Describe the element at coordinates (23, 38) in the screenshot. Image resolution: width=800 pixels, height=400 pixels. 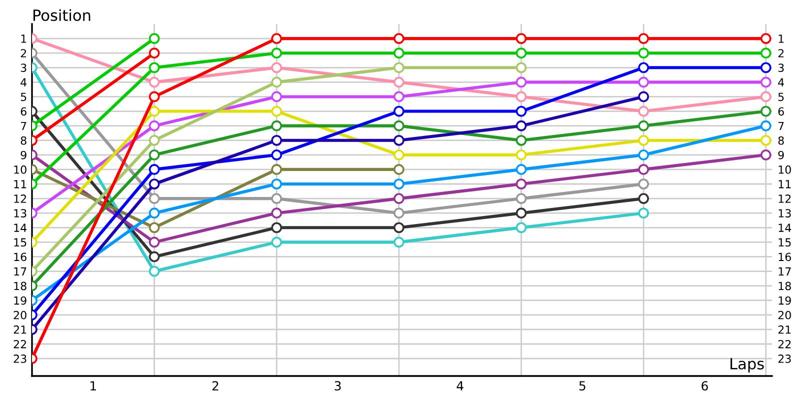
I see `y-tick-label: 1` at that location.